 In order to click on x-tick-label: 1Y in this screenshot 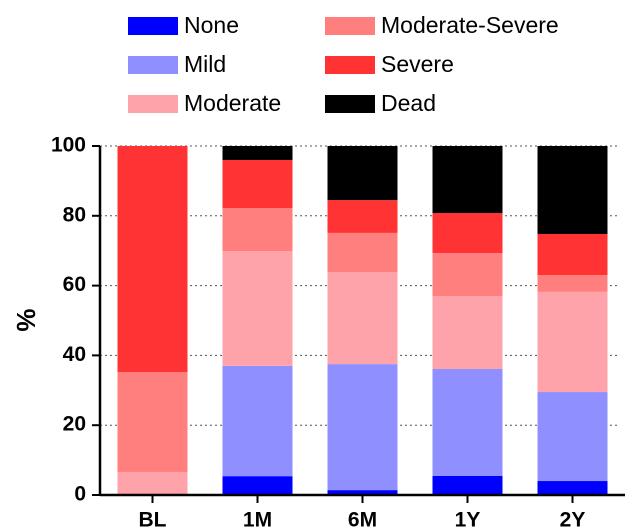, I will do `click(468, 519)`.